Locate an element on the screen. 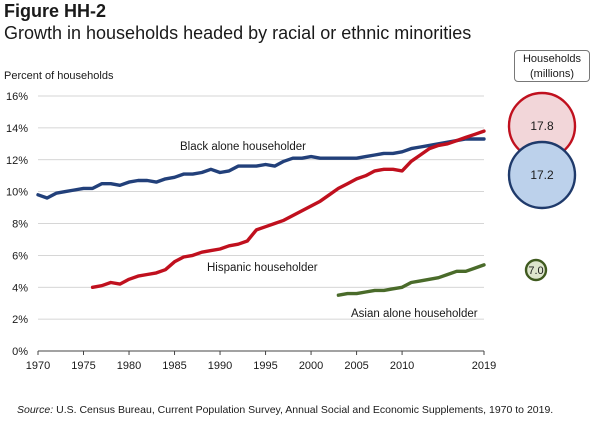  x-tick-label: 1980 is located at coordinates (129, 366).